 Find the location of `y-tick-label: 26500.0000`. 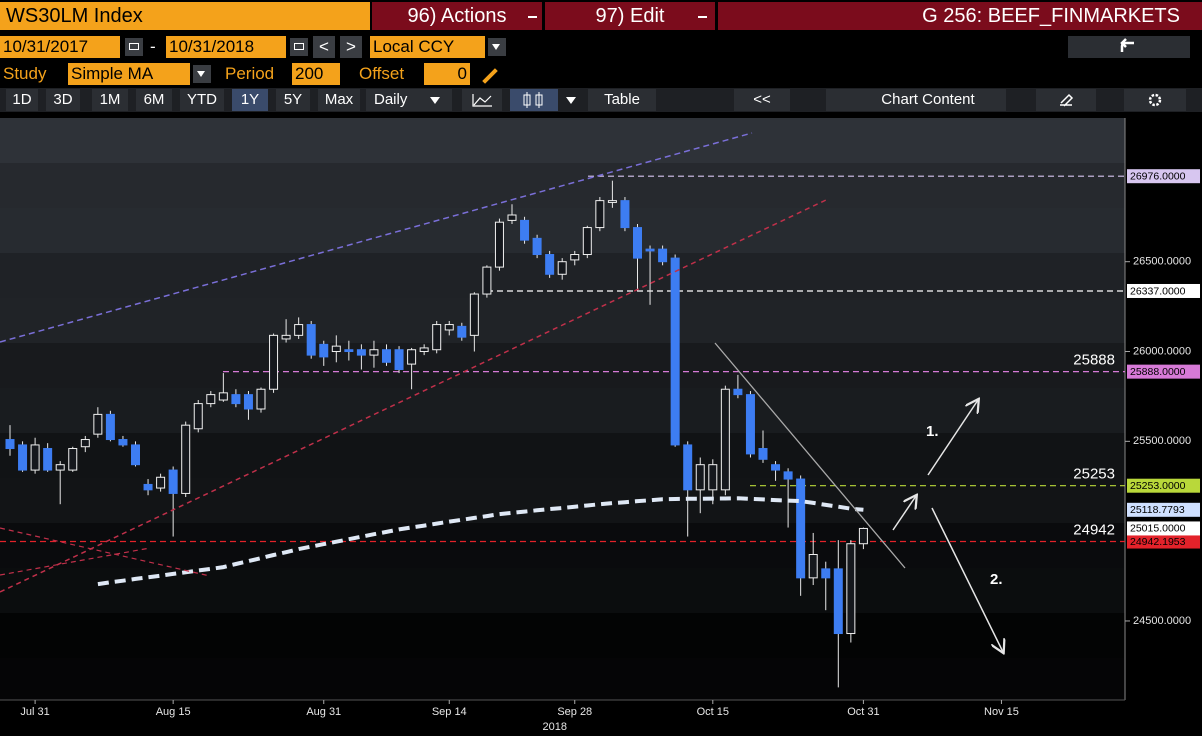

y-tick-label: 26500.0000 is located at coordinates (1162, 262).